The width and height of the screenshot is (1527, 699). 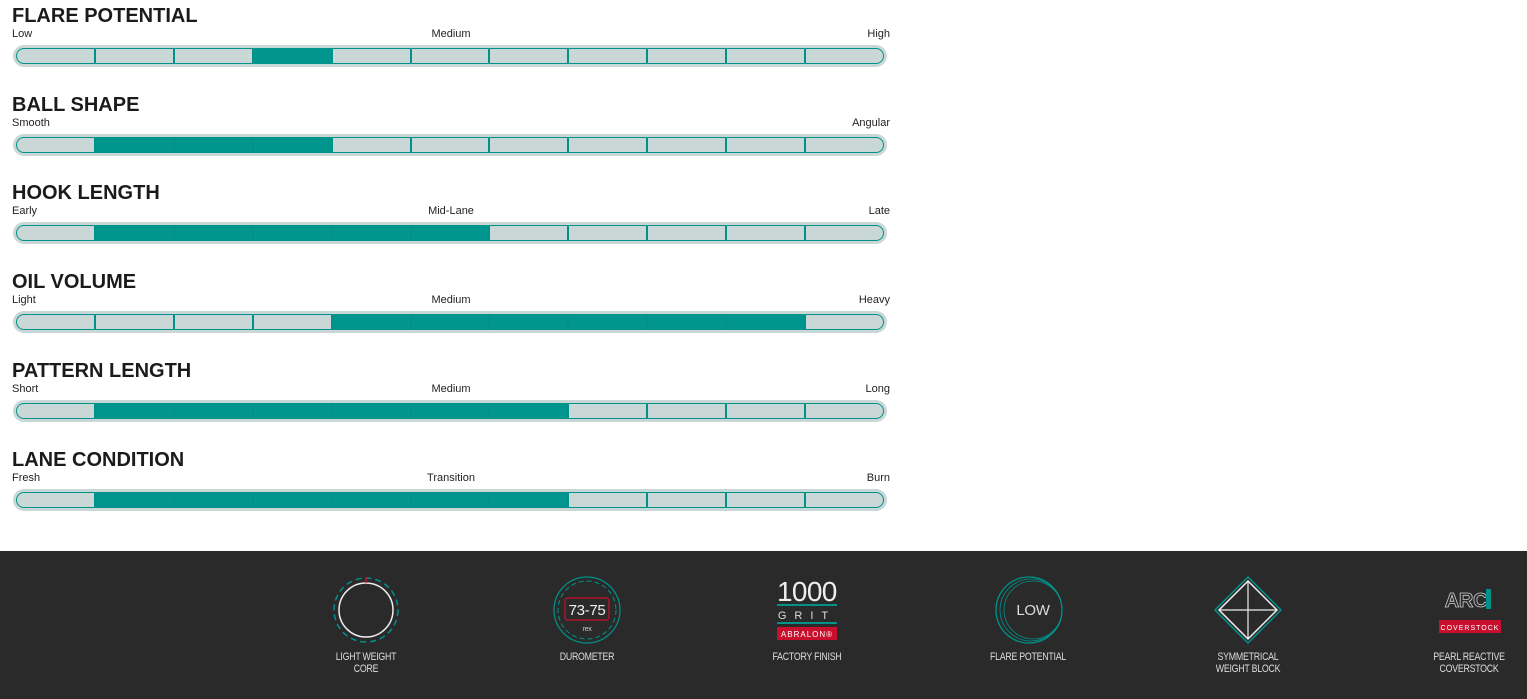 I want to click on feature-caption: FLARE POTENTIAL, so click(x=1028, y=657).